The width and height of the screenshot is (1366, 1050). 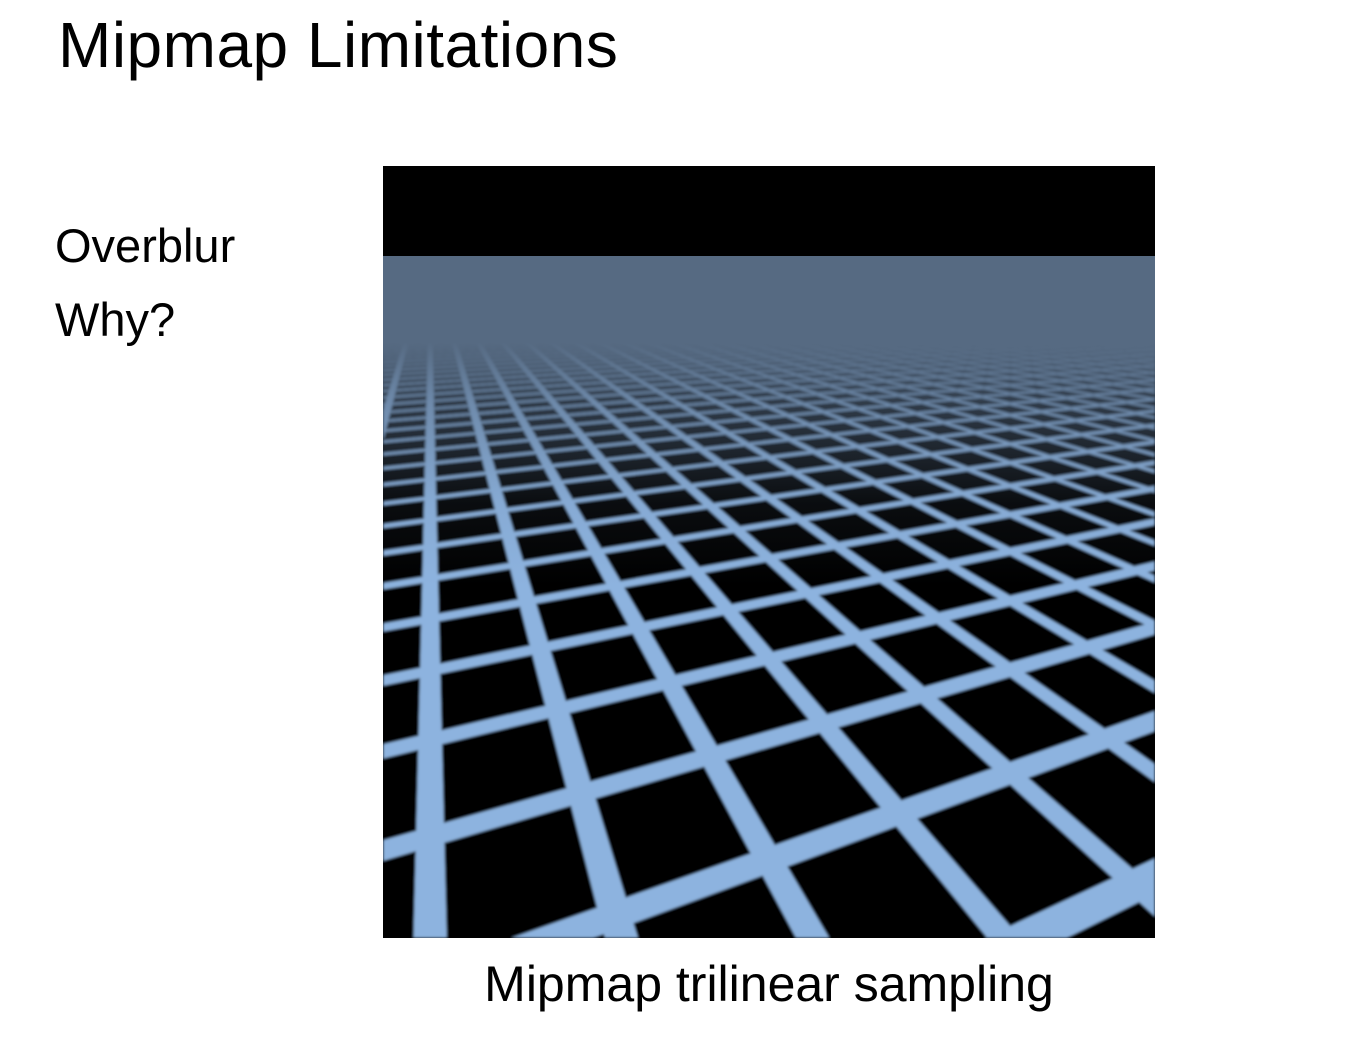 I want to click on slide-title: Mipmap Limitations, so click(x=338, y=45).